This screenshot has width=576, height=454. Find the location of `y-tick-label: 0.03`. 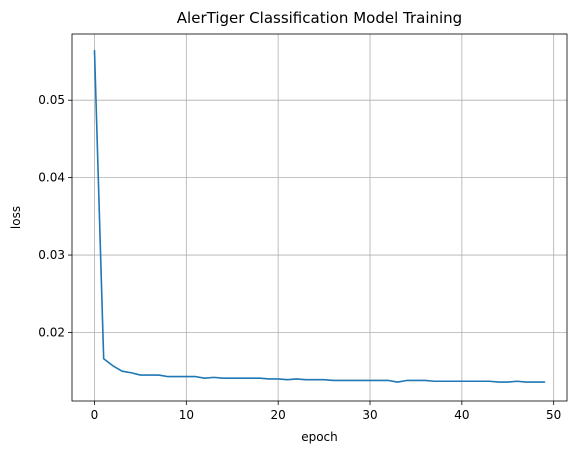

y-tick-label: 0.03 is located at coordinates (51, 255).